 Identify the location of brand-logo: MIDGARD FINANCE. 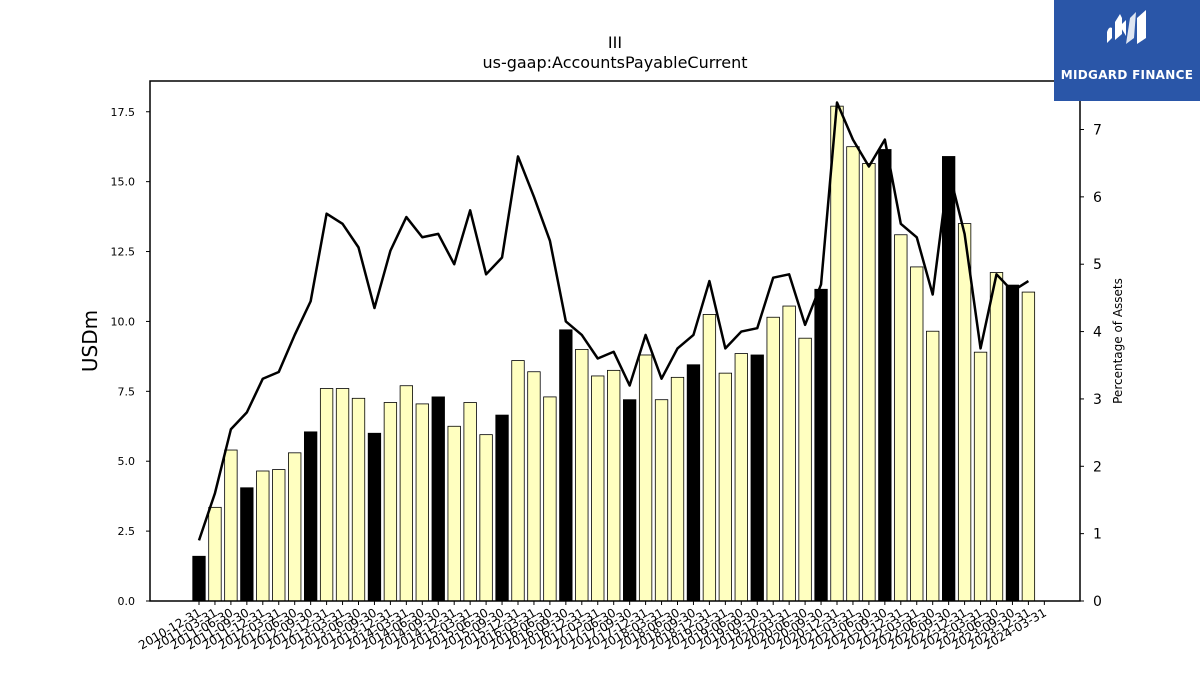
(1127, 50).